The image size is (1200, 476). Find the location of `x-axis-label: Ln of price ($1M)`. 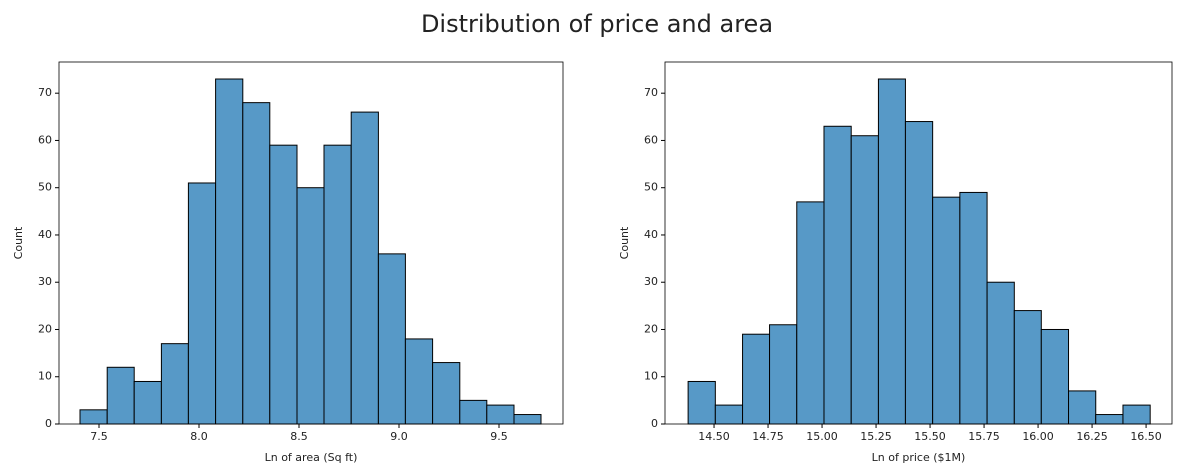

x-axis-label: Ln of price ($1M) is located at coordinates (919, 457).